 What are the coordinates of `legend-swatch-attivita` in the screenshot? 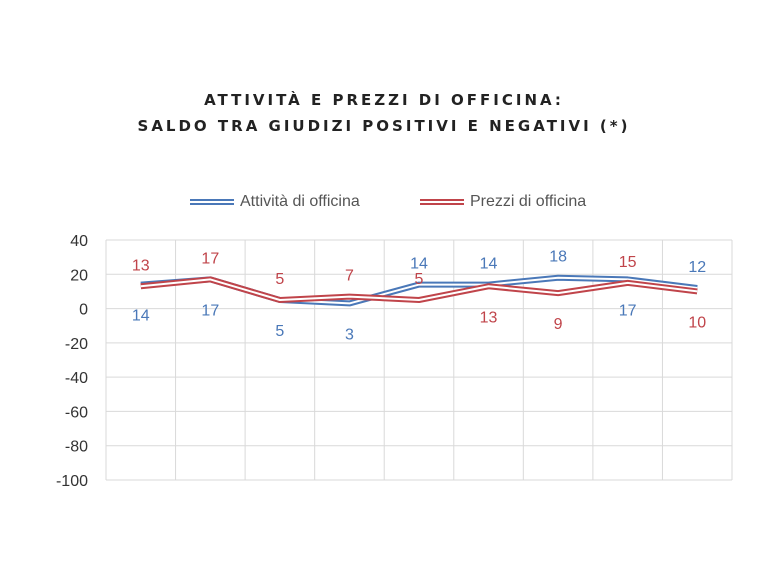 It's located at (212, 202).